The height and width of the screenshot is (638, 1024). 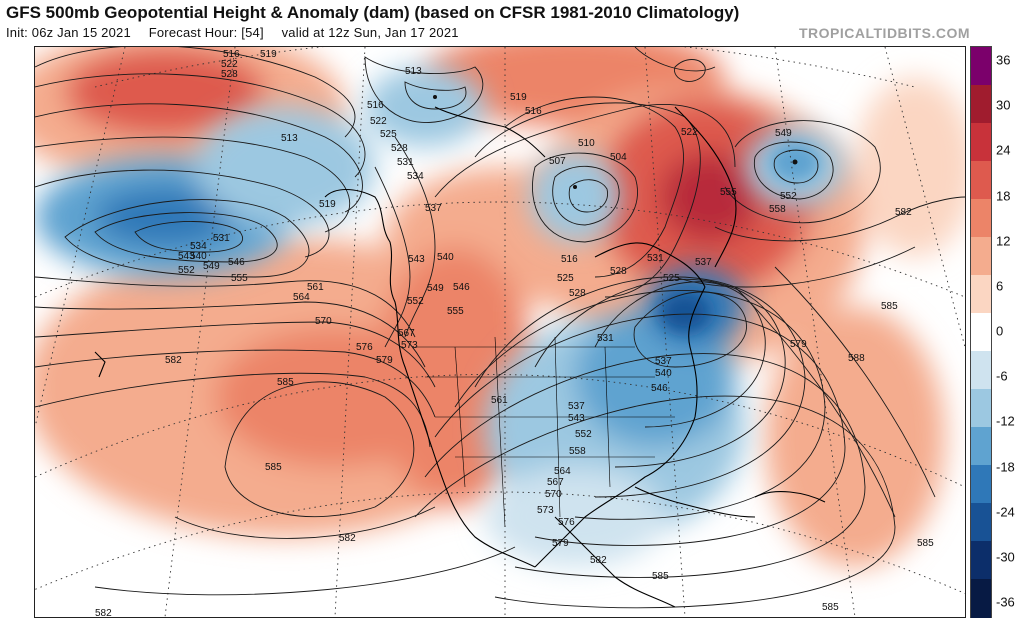 I want to click on colorbar-tick-label: 30, so click(x=1003, y=105).